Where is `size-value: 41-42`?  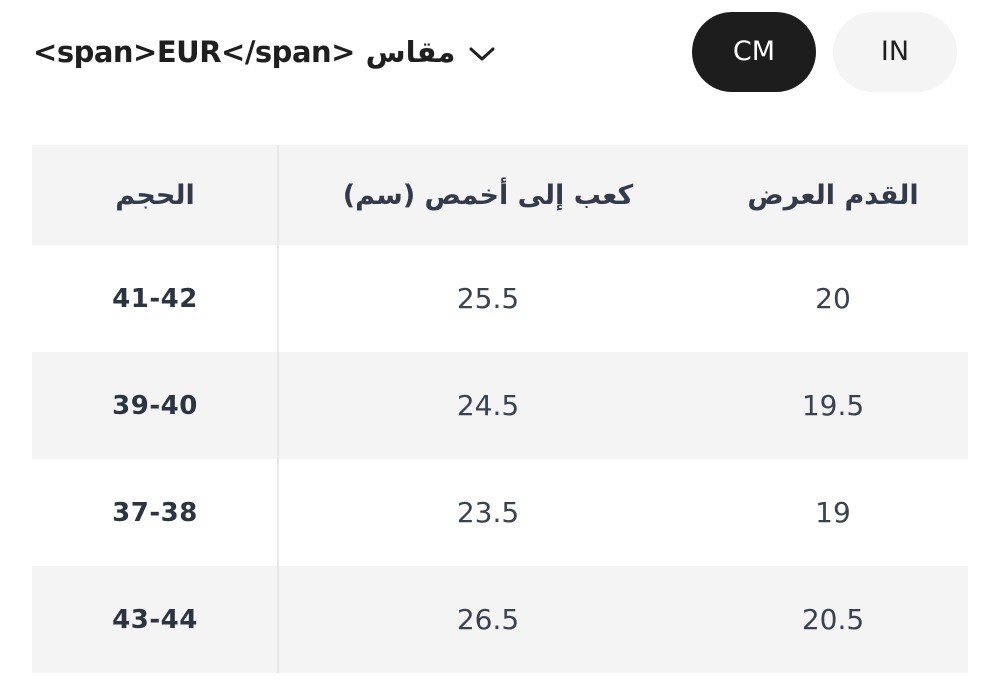
size-value: 41-42 is located at coordinates (155, 298).